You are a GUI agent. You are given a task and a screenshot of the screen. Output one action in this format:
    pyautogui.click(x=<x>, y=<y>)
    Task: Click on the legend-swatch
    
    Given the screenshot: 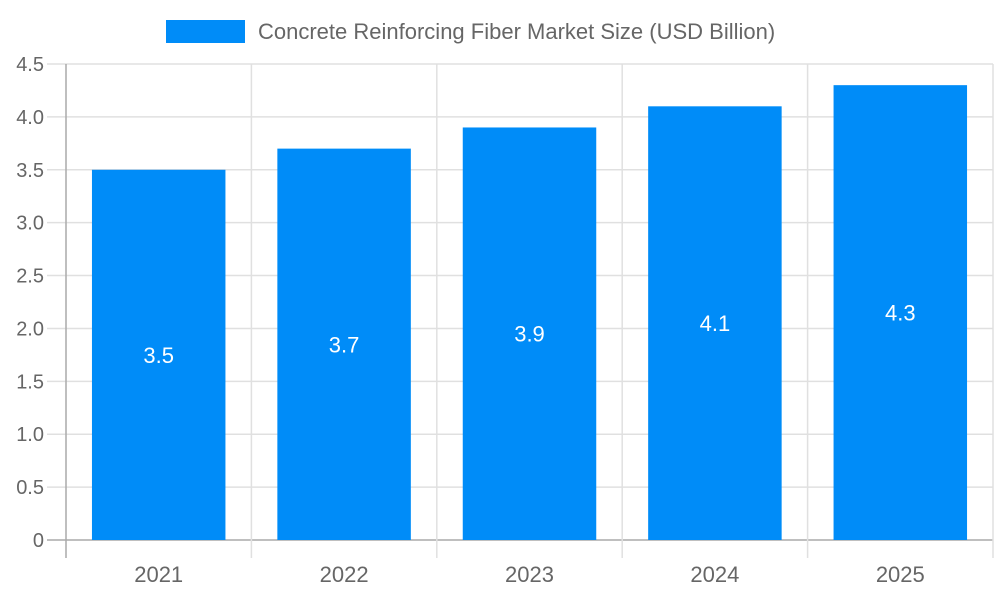 What is the action you would take?
    pyautogui.click(x=205, y=31)
    